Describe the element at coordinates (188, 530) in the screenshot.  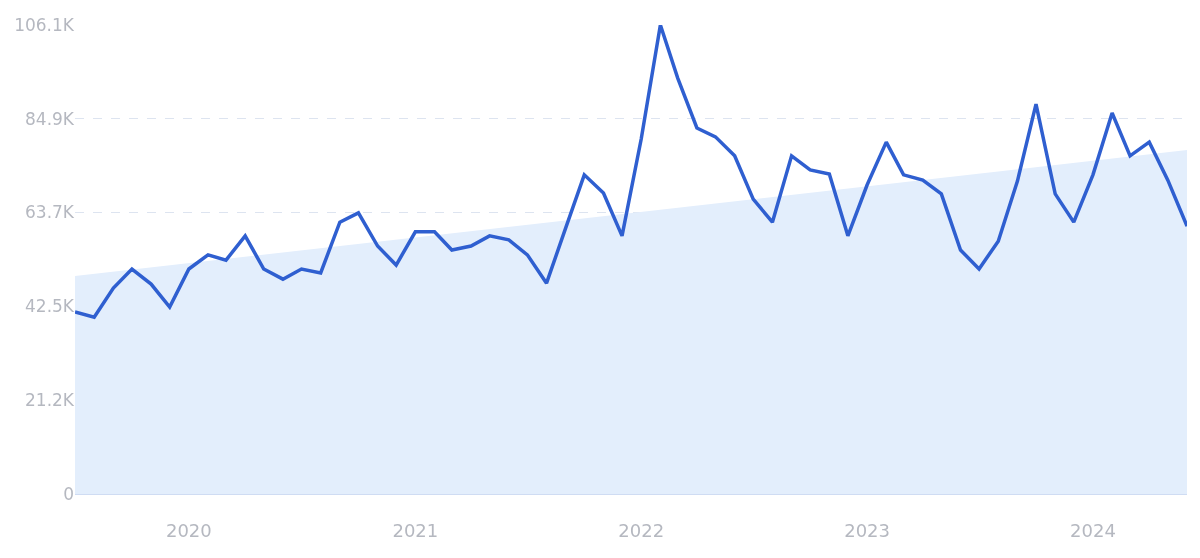
I see `x-tick-label: 2020` at that location.